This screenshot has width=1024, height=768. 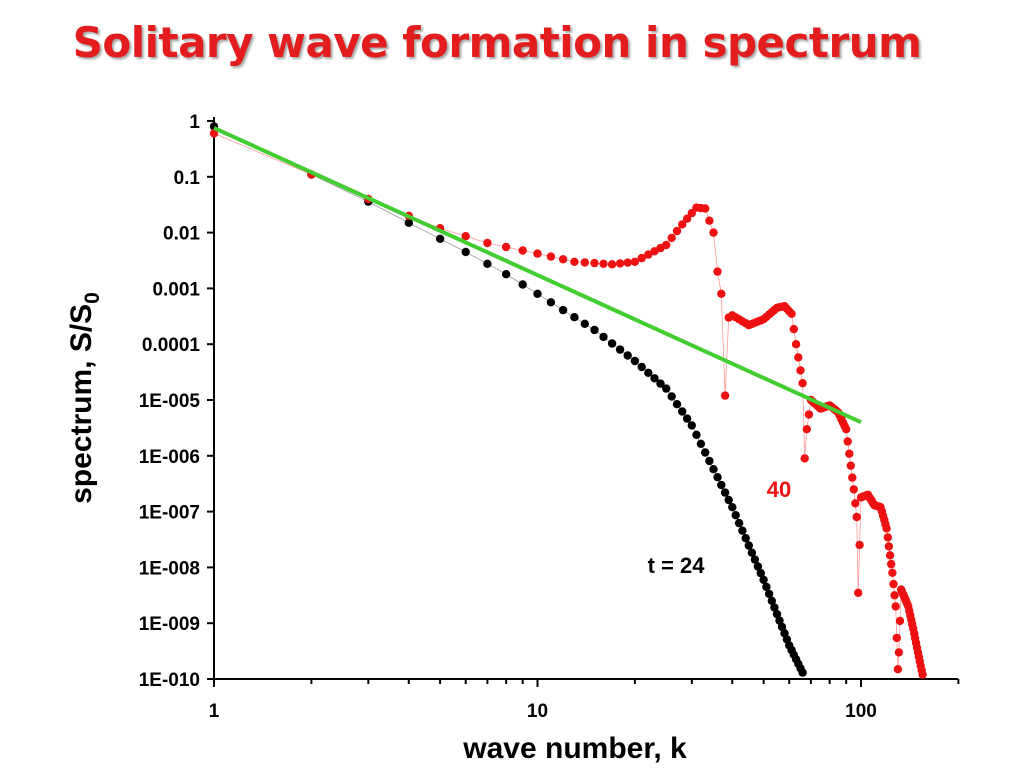 I want to click on x-tick-label: 100, so click(x=861, y=711).